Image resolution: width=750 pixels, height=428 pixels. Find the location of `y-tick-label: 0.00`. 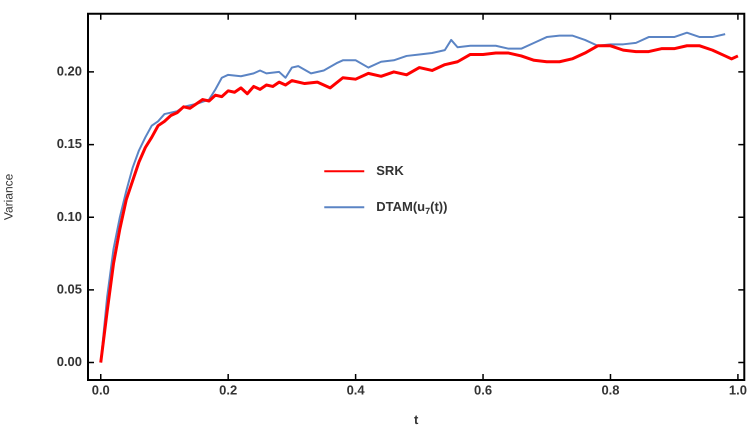

y-tick-label: 0.00 is located at coordinates (69, 362).